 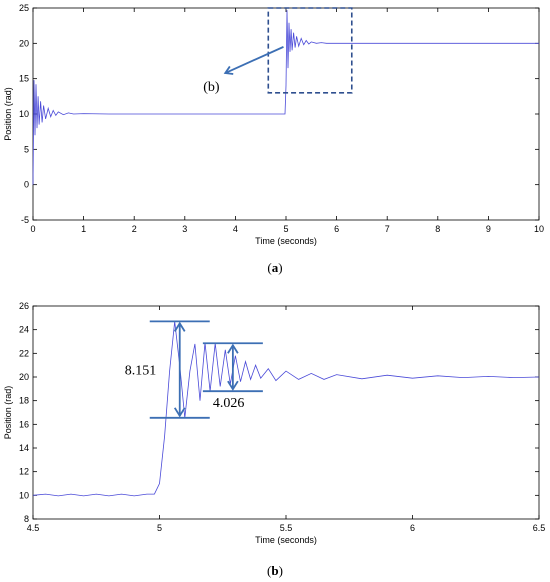 I want to click on caption-b: (b), so click(x=275, y=570).